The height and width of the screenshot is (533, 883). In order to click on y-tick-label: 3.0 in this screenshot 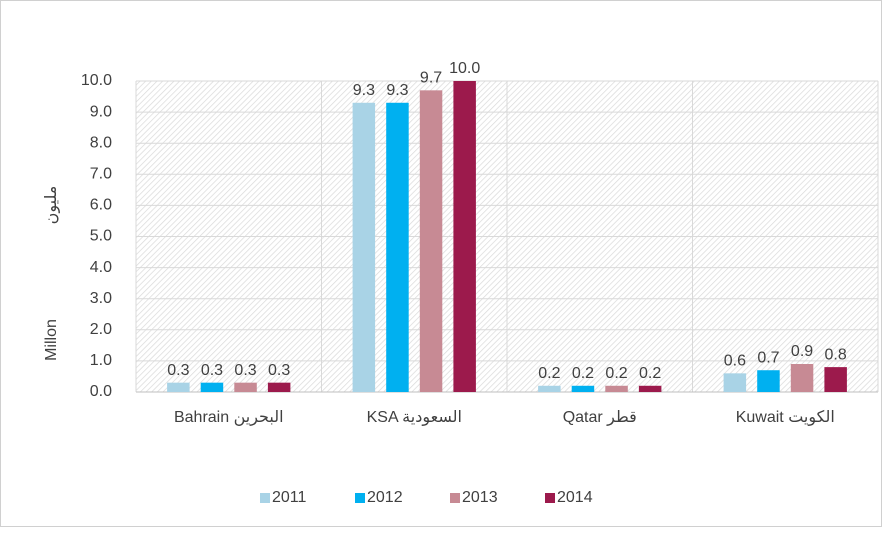, I will do `click(101, 298)`.